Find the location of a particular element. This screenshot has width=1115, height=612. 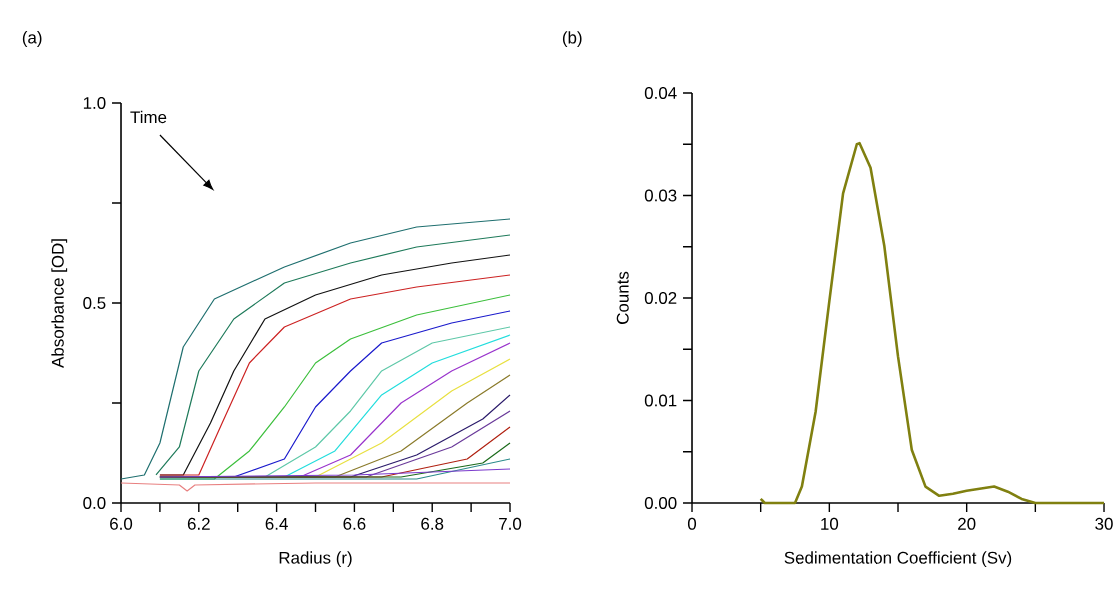

x-tick-label: 20 is located at coordinates (967, 523).